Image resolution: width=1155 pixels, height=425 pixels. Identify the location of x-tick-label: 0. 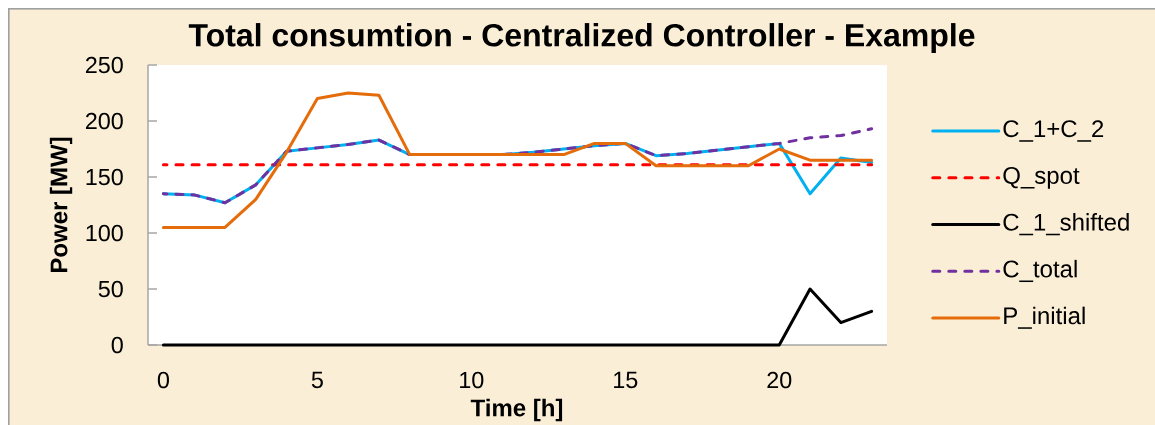
(163, 380).